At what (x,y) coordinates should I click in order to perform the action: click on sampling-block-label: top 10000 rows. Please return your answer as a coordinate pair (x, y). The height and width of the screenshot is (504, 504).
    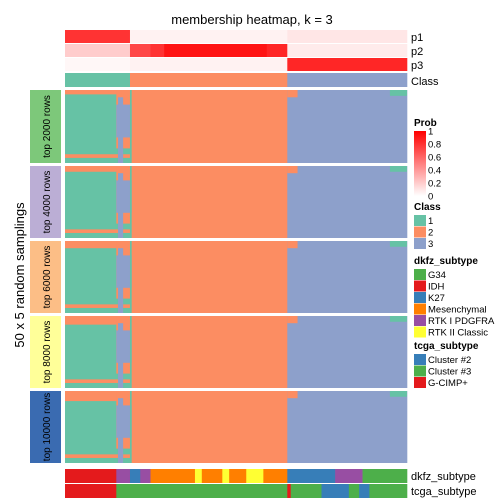
    Looking at the image, I should click on (47, 427).